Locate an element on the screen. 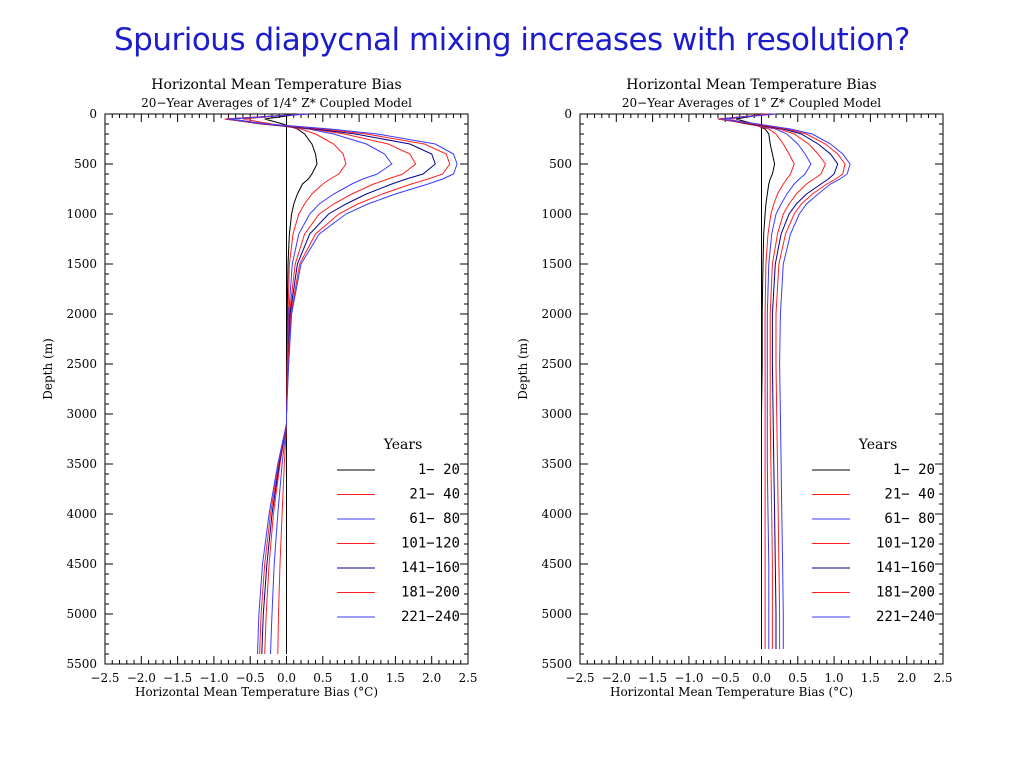 The image size is (1024, 768). chart-subtitle: 20−Year Averages of 1° Z* Coupled Model is located at coordinates (751, 103).